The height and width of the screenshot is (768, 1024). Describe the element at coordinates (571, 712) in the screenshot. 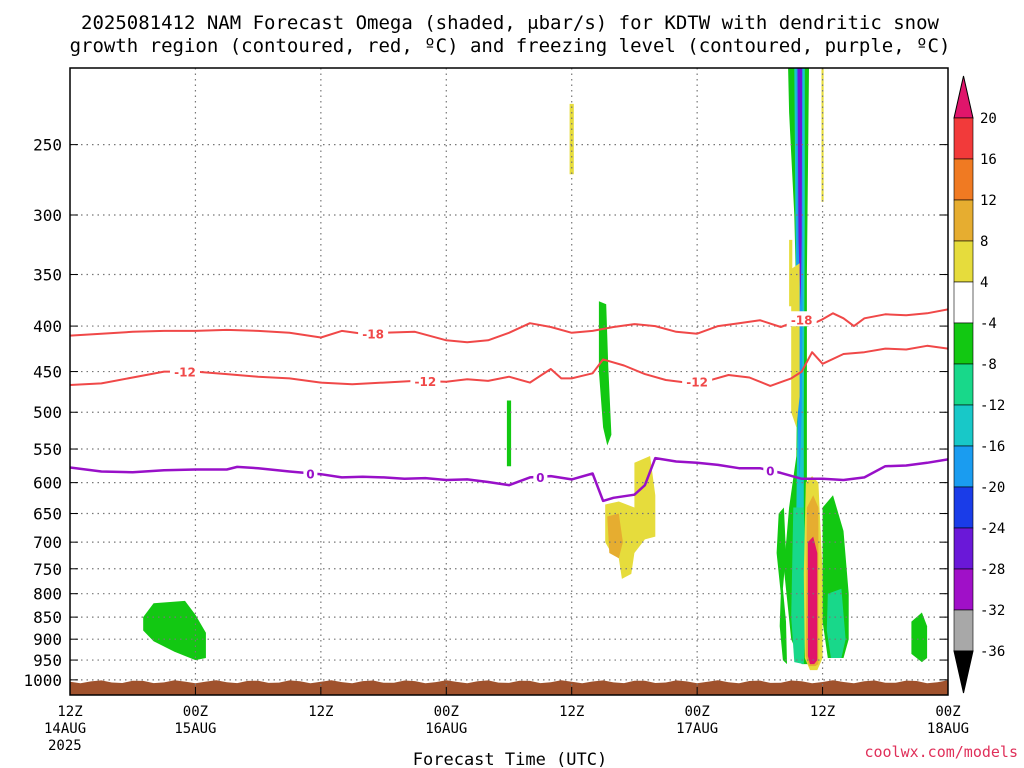

I see `x-tick-label-48-1: 12Z` at that location.